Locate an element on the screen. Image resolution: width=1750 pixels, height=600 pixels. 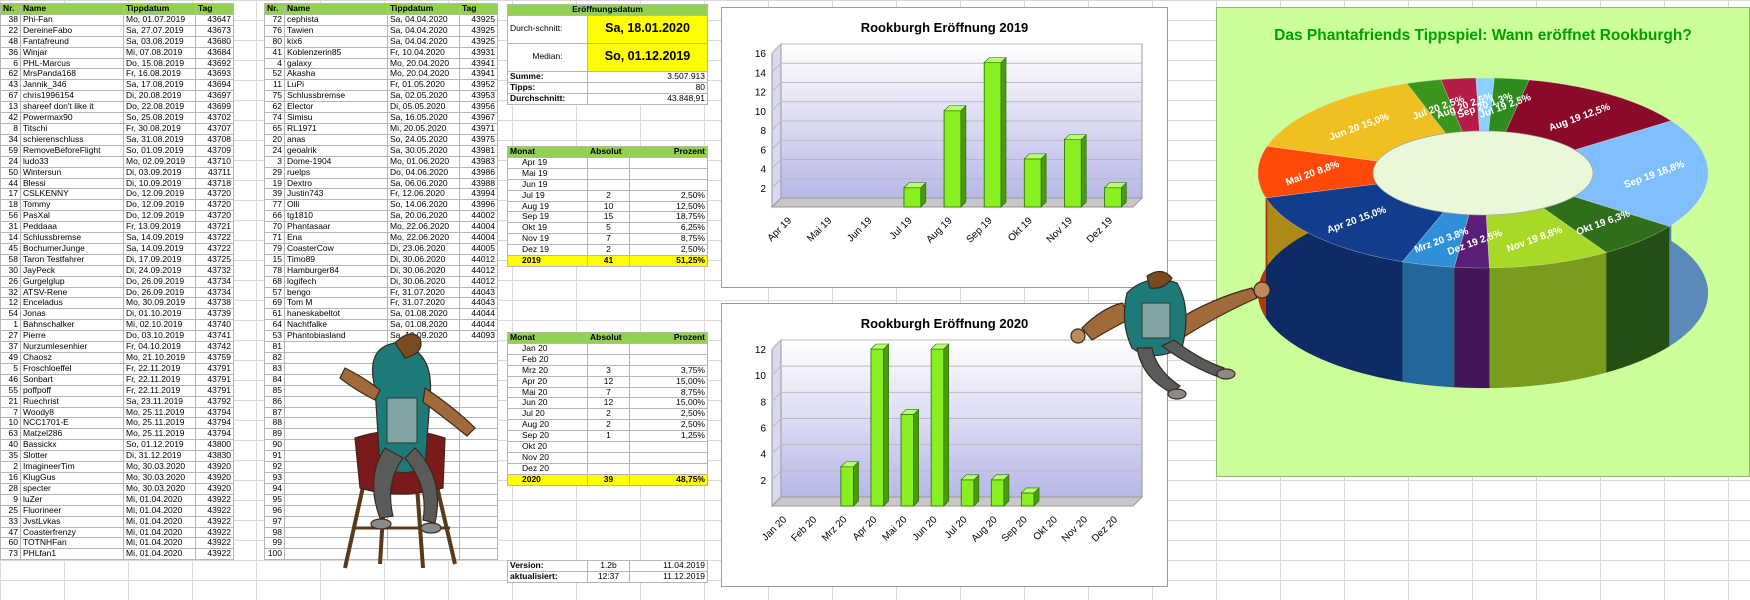
table-cell: Sa, 14.09.2019 is located at coordinates (159, 248).